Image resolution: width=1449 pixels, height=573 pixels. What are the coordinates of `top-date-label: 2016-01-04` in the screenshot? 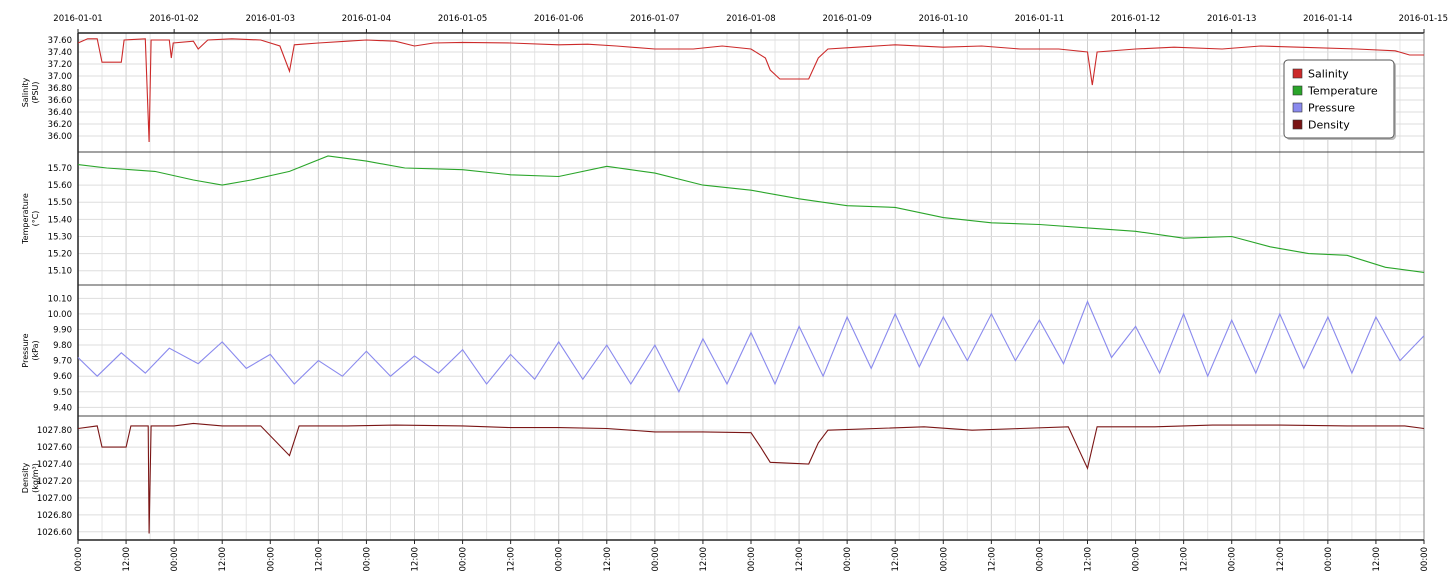 It's located at (366, 19).